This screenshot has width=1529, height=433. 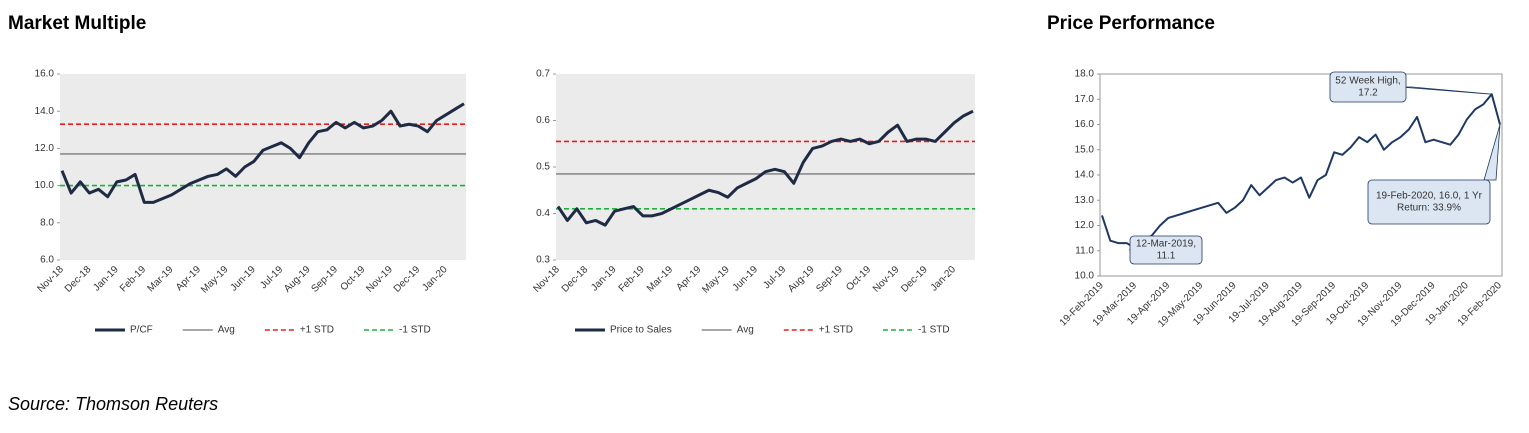 What do you see at coordinates (1085, 99) in the screenshot?
I see `y-tick-label: 17.0` at bounding box center [1085, 99].